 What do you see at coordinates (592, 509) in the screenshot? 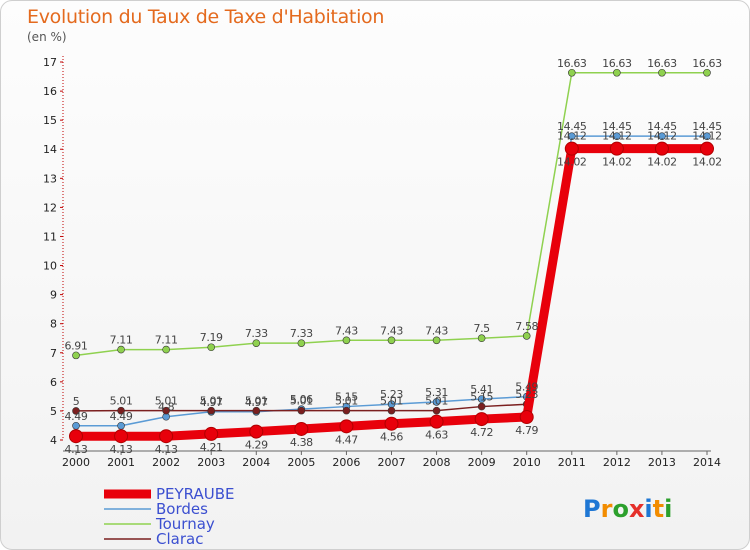
I see `logo-letter: P` at bounding box center [592, 509].